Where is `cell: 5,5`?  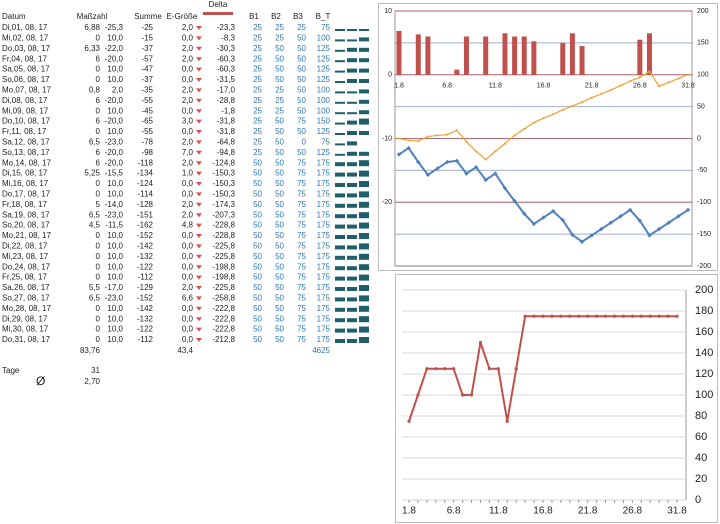 cell: 5,5 is located at coordinates (95, 287).